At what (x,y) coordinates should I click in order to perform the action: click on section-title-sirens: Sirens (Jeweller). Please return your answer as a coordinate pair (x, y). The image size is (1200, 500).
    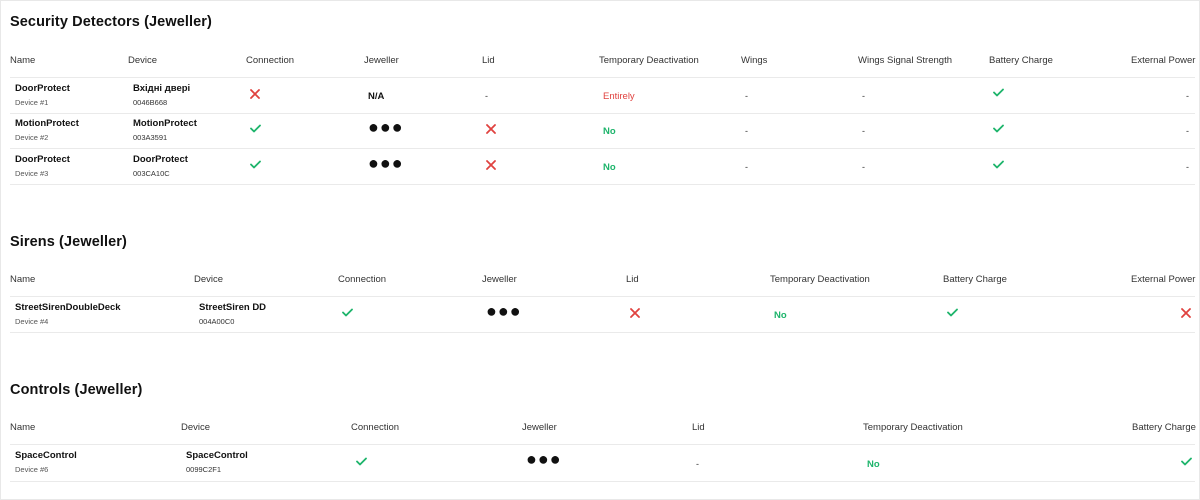
    Looking at the image, I should click on (68, 242).